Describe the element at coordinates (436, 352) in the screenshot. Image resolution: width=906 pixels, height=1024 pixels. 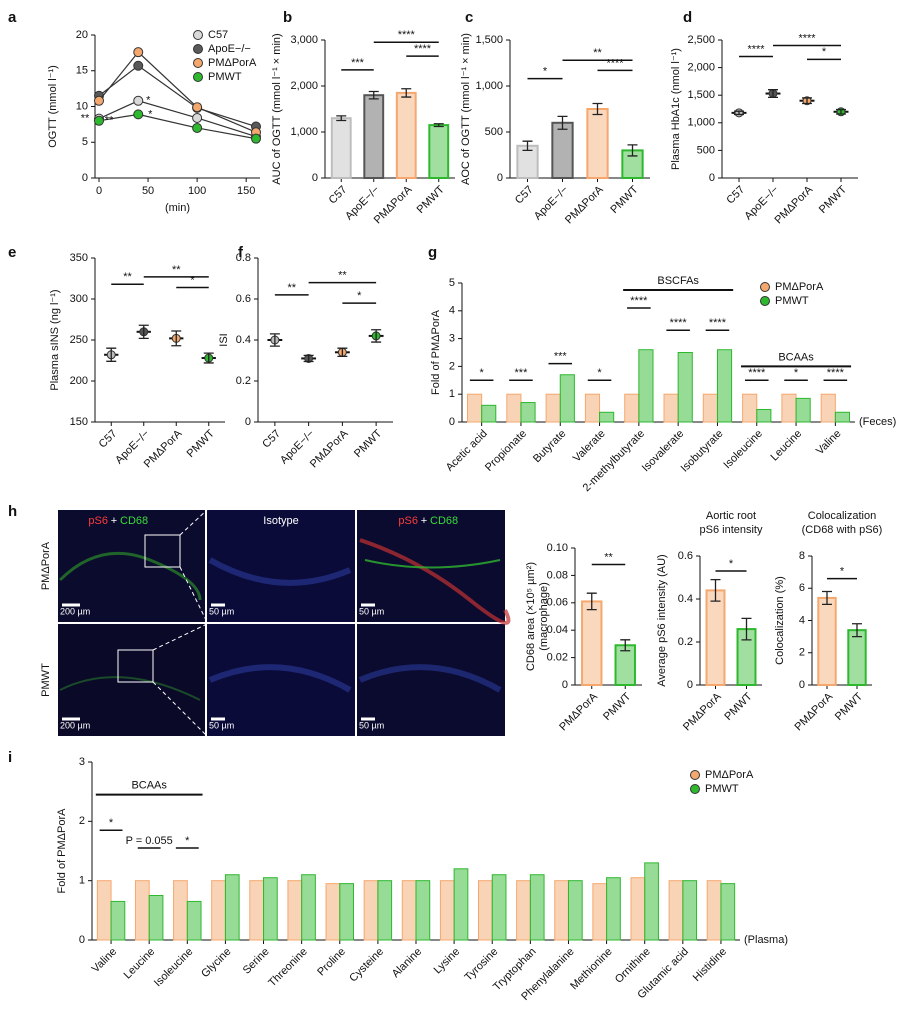
I see `y-axis-label: Fold of PMΔPorA` at that location.